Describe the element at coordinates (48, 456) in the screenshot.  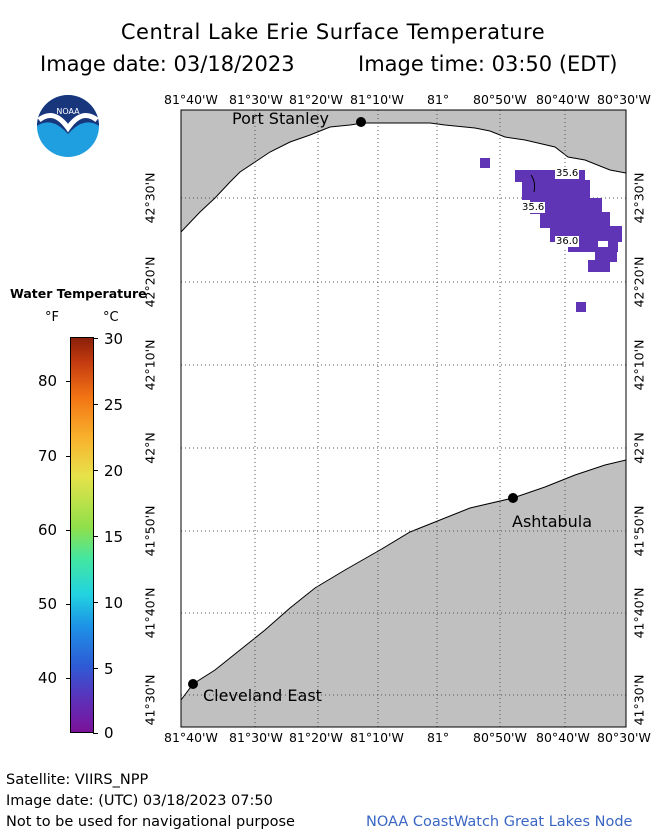
I see `legend-f-value: 70` at that location.